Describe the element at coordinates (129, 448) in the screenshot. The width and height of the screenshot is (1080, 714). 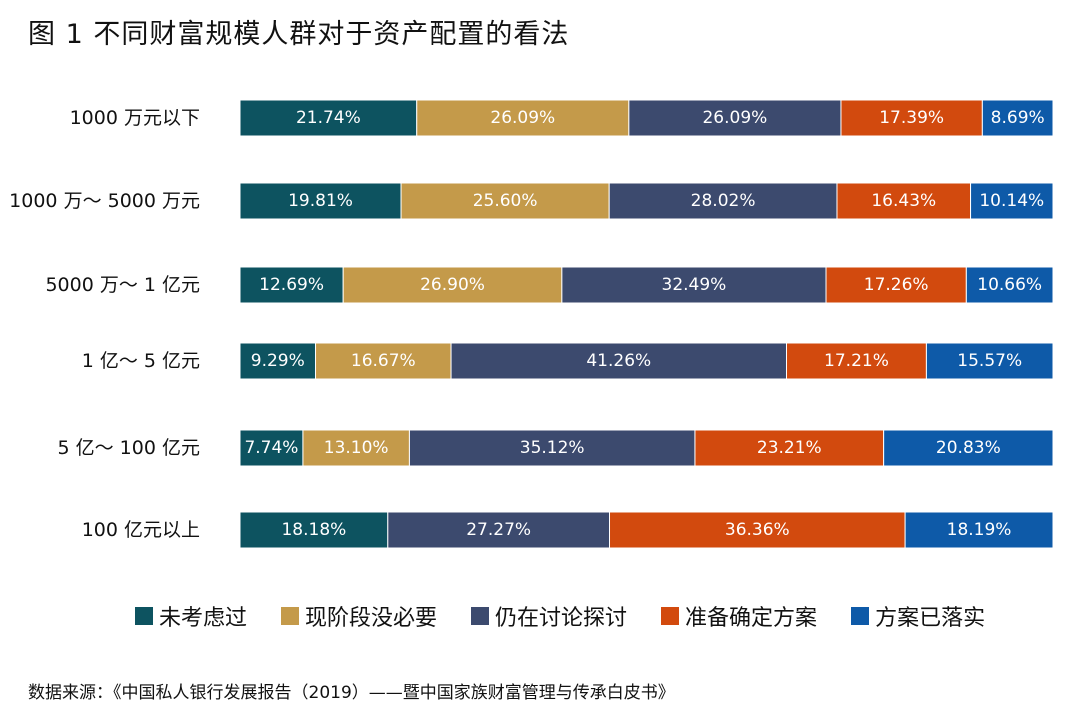
I see `category-label: 5 亿～ 100 亿元` at that location.